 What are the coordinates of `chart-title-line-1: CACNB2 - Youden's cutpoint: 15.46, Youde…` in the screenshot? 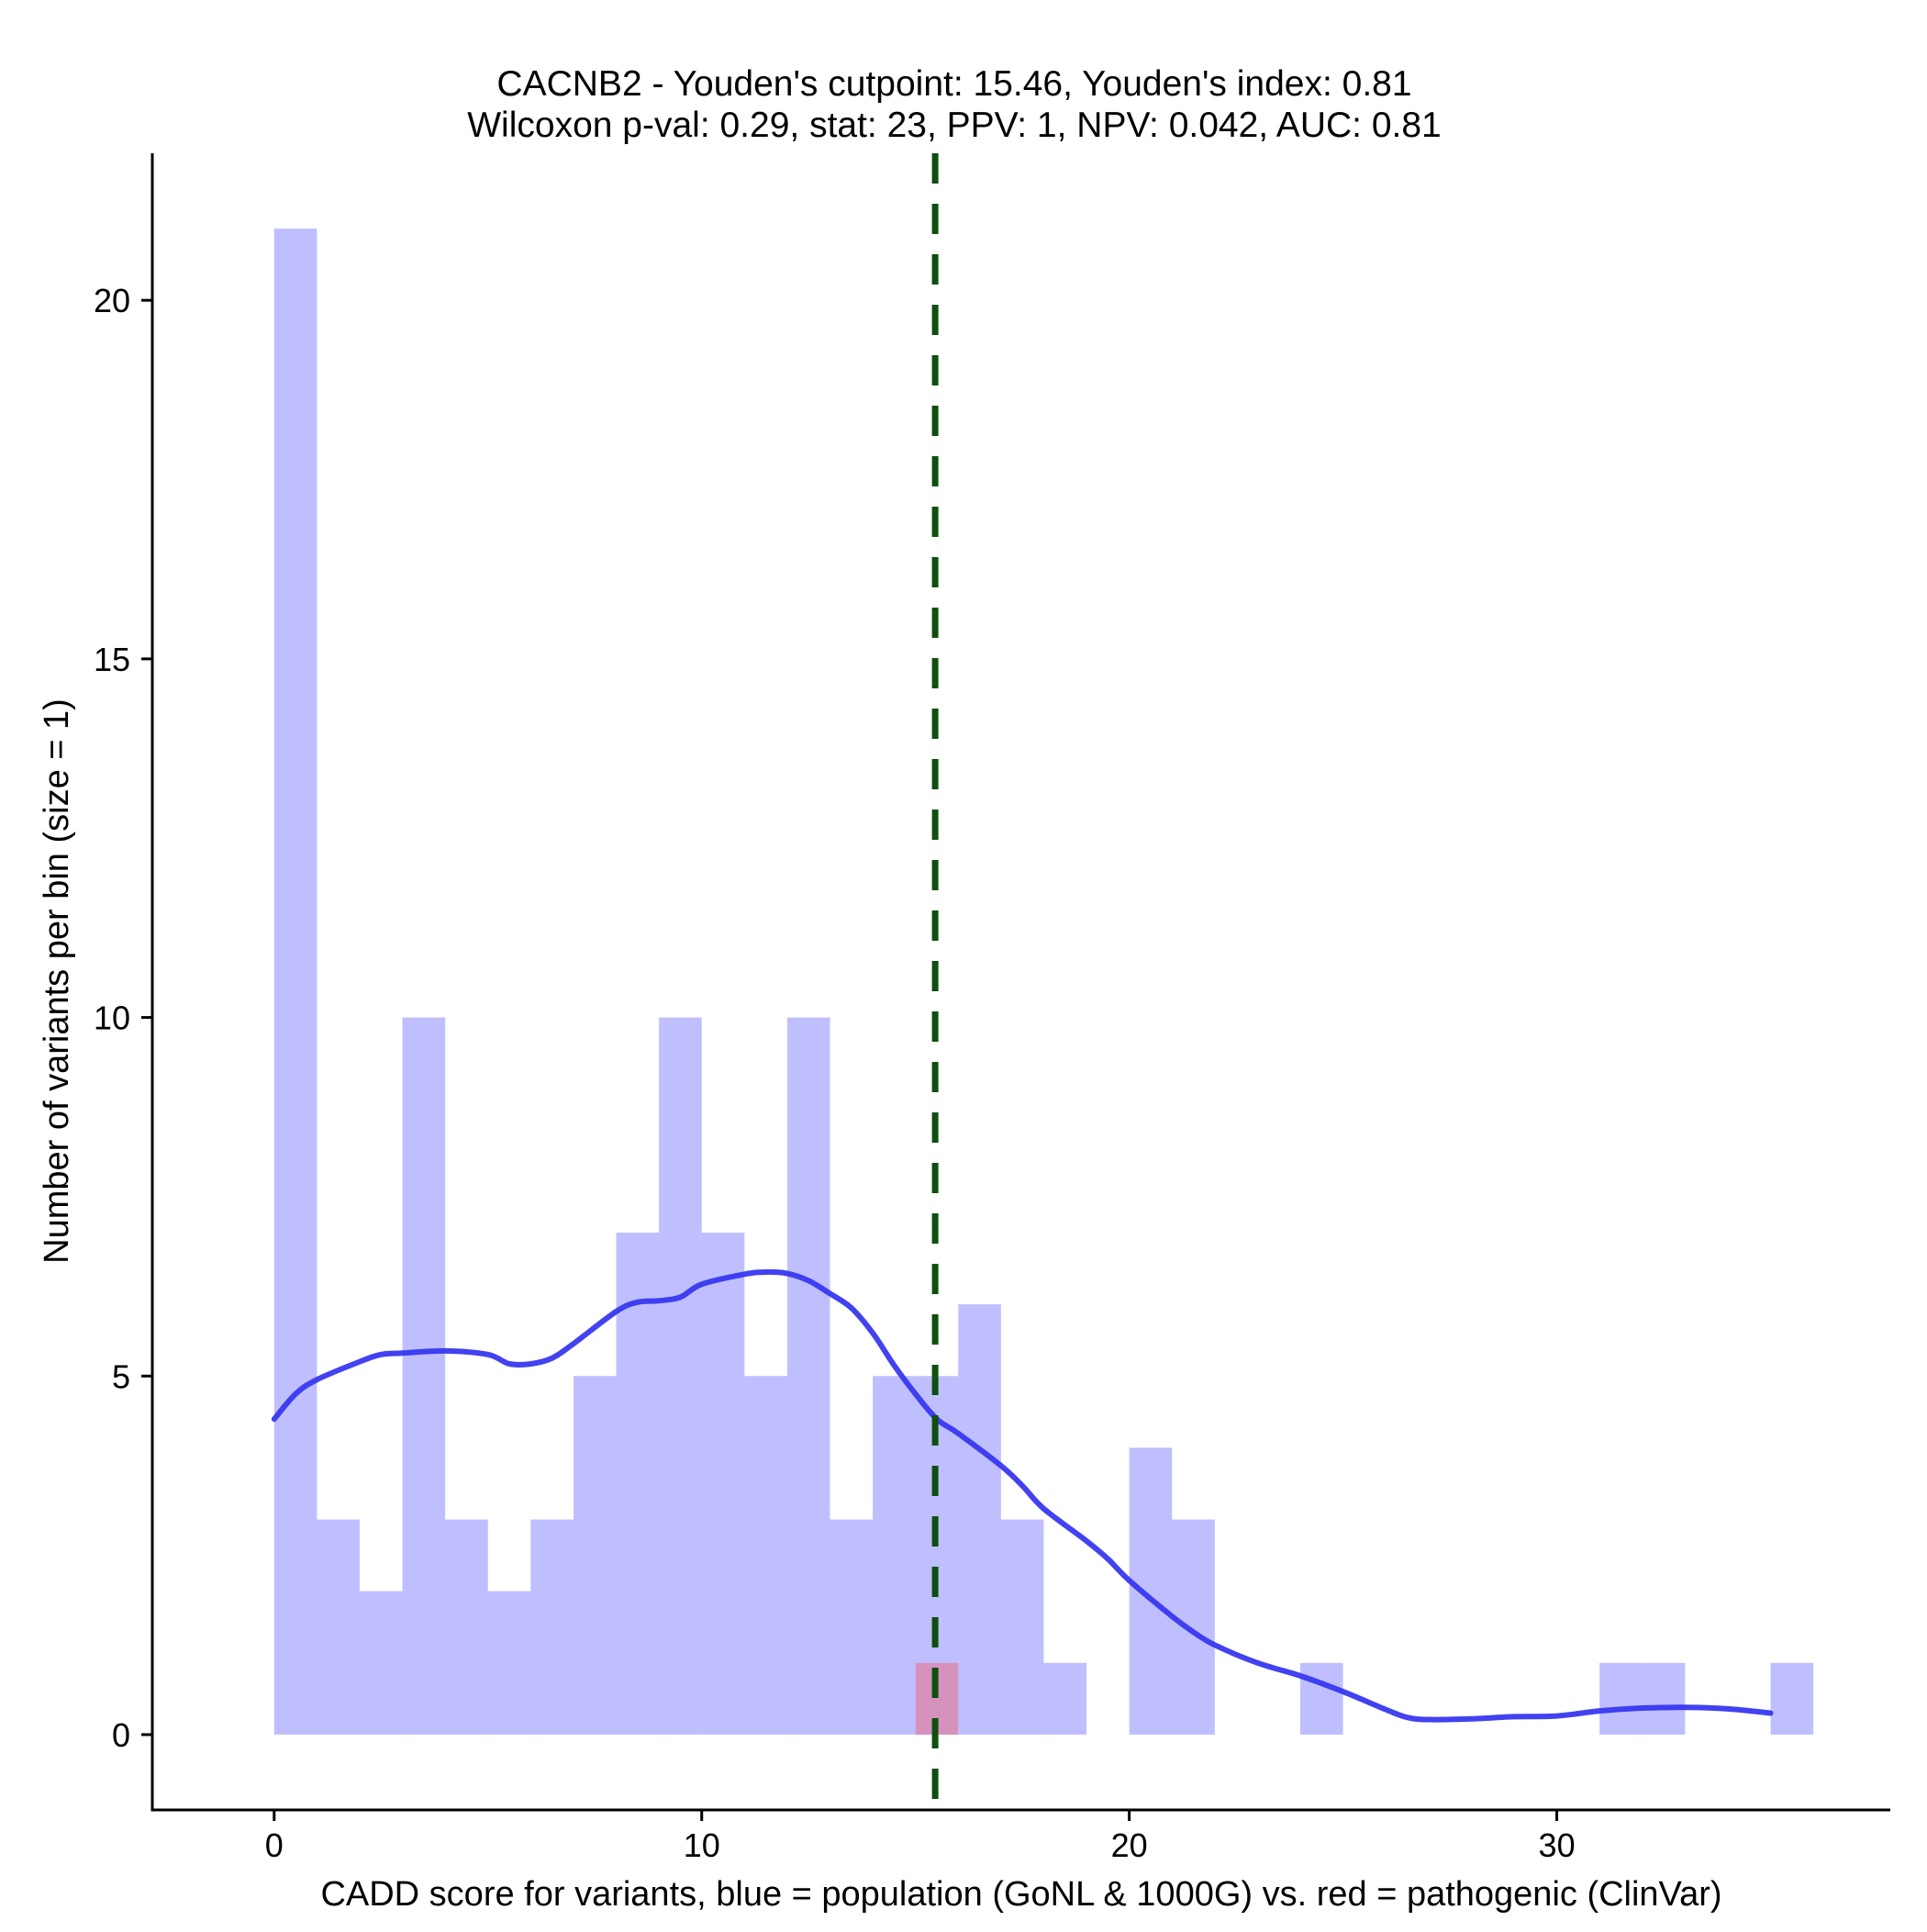 It's located at (954, 84).